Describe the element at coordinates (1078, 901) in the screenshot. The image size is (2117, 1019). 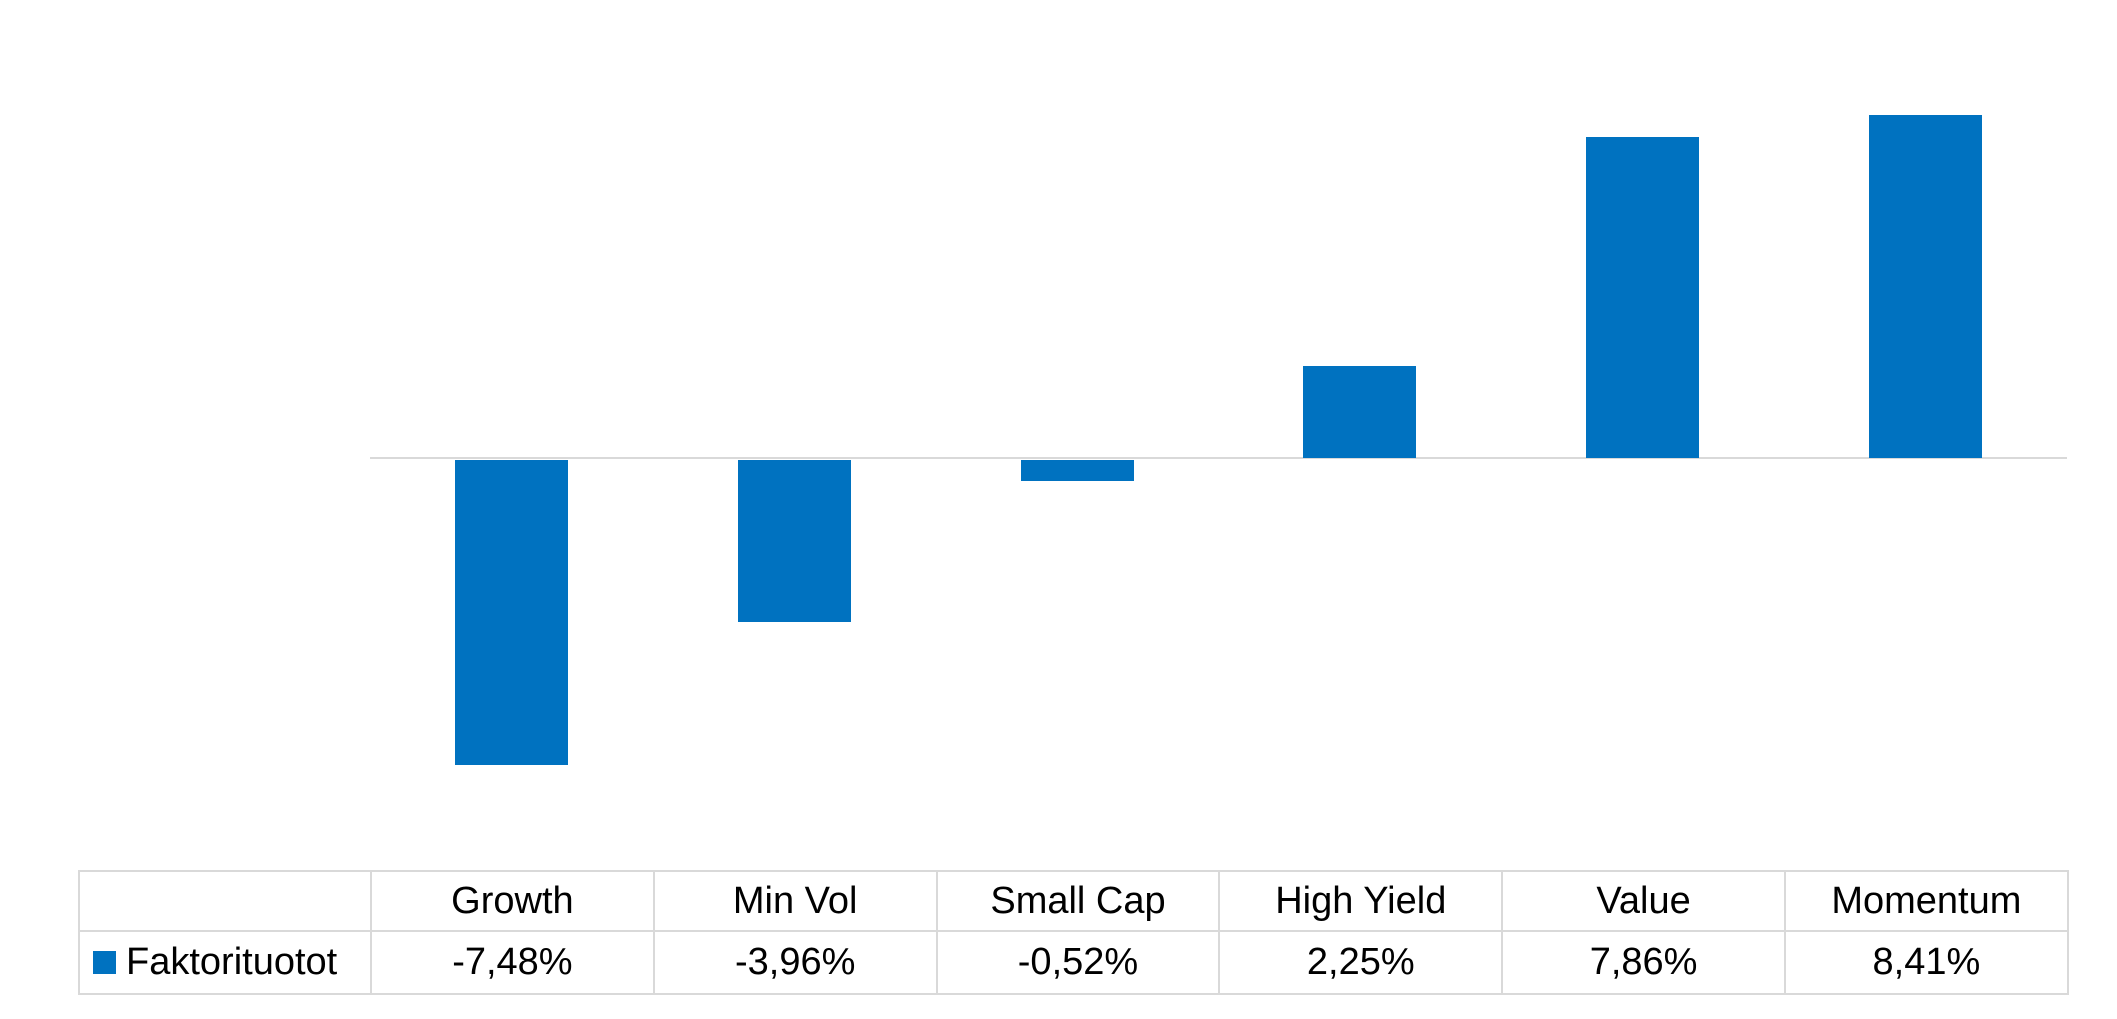
I see `column-header-small-cap: Small Cap` at that location.